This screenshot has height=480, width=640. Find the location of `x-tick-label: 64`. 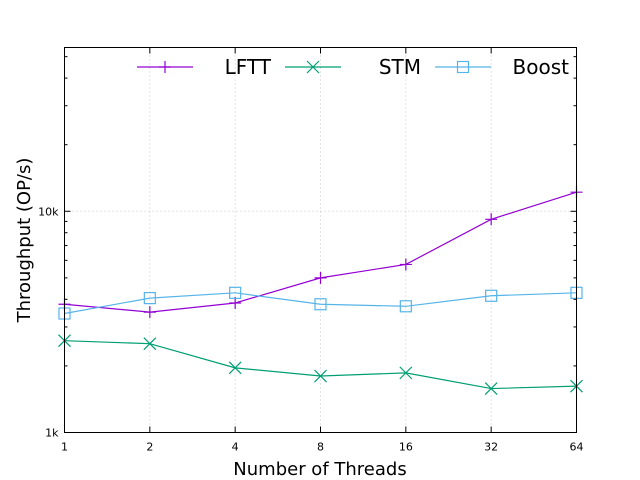

x-tick-label: 64 is located at coordinates (577, 447).